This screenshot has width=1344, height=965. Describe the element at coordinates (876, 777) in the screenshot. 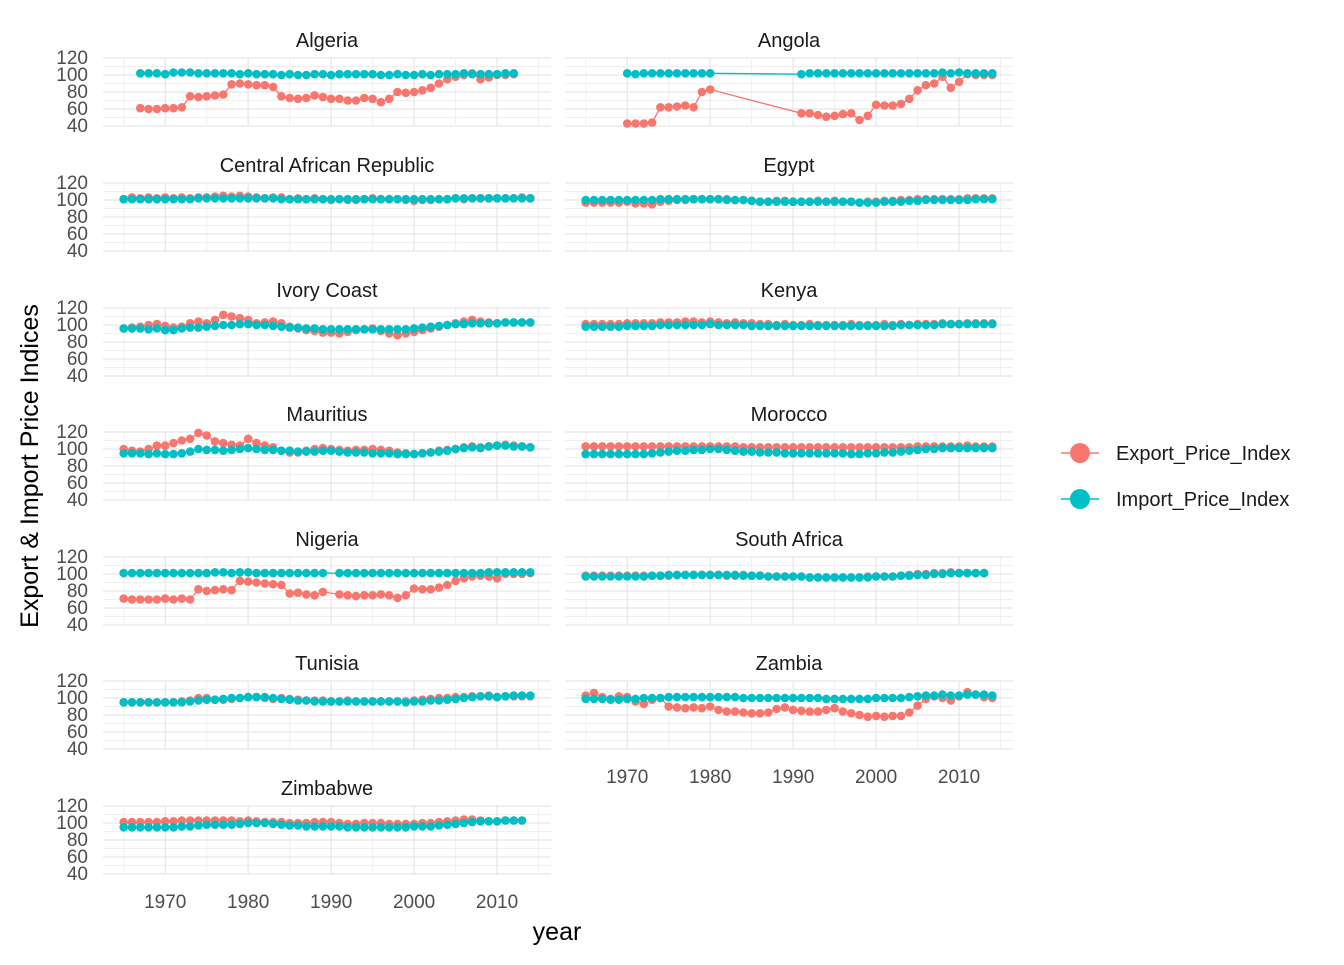

I see `x-tick-label: 2000` at that location.